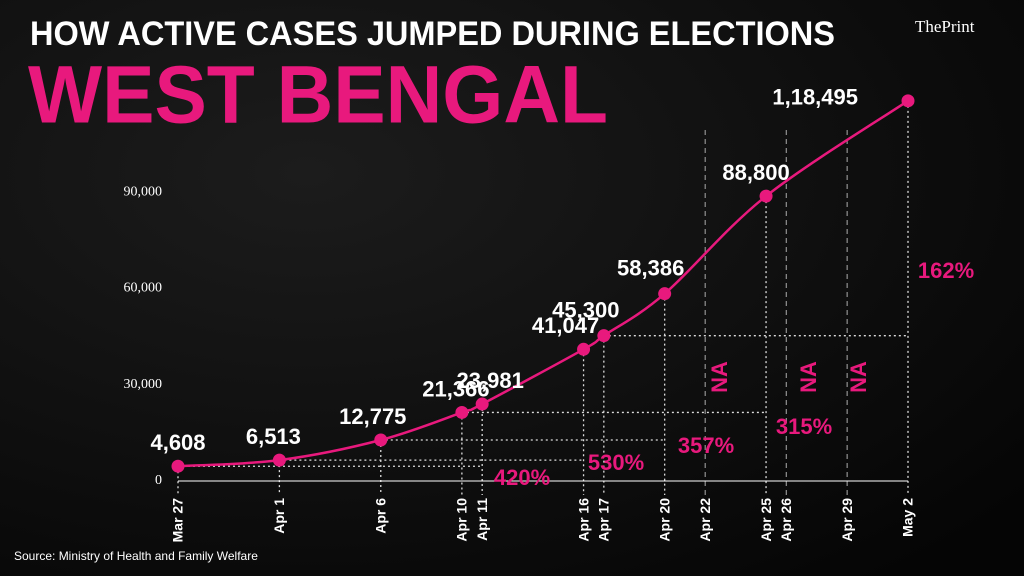 This screenshot has width=1024, height=576. Describe the element at coordinates (650, 267) in the screenshot. I see `data-label: 58,386` at that location.